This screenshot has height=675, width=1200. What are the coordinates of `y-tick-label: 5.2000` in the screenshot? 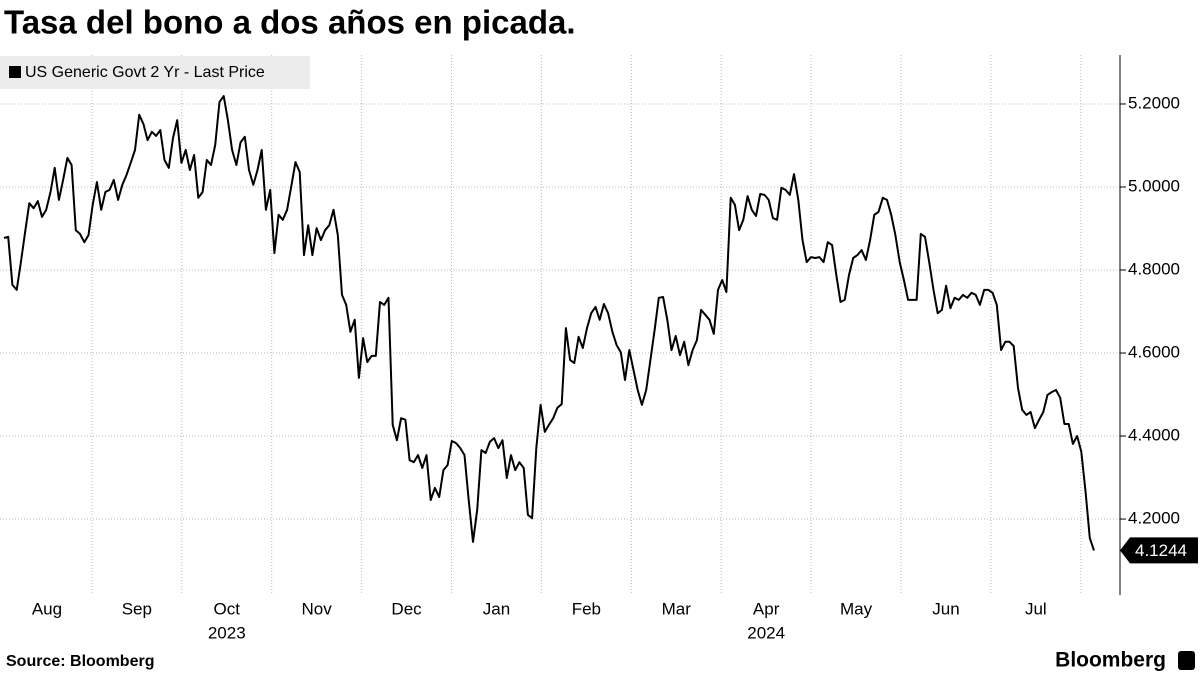 It's located at (1154, 102).